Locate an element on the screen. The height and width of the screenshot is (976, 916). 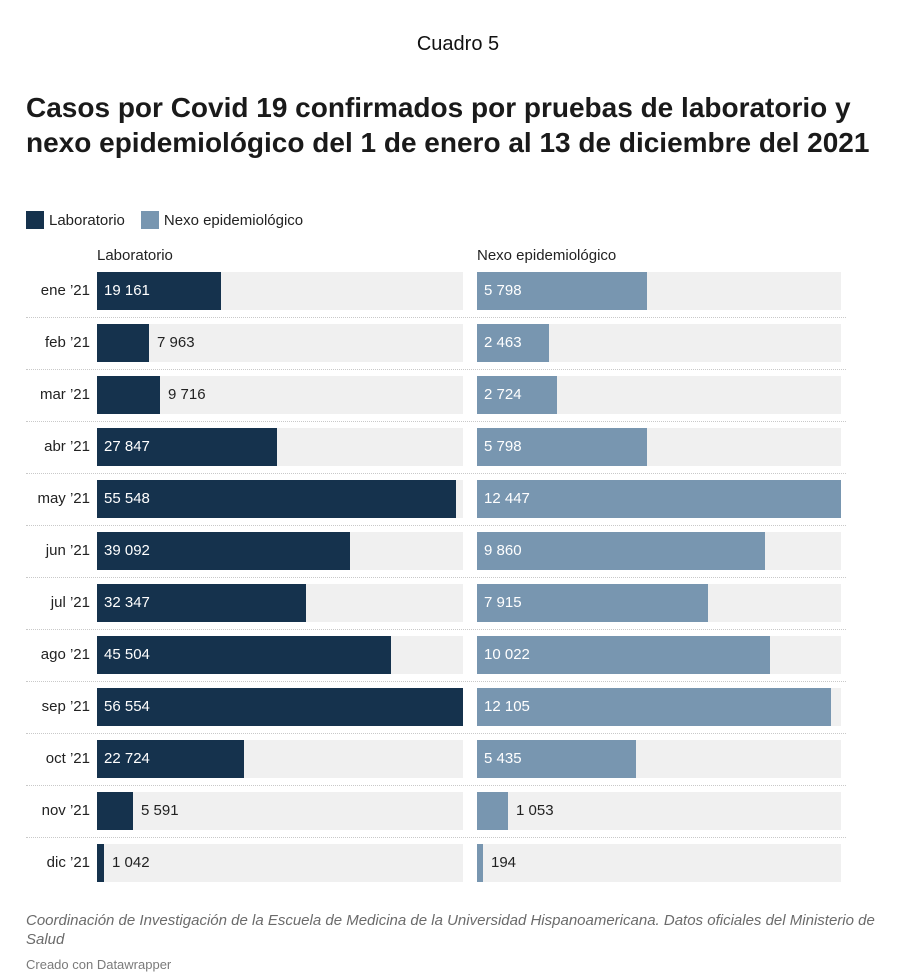
category-label: jun ’21 is located at coordinates (67, 550).